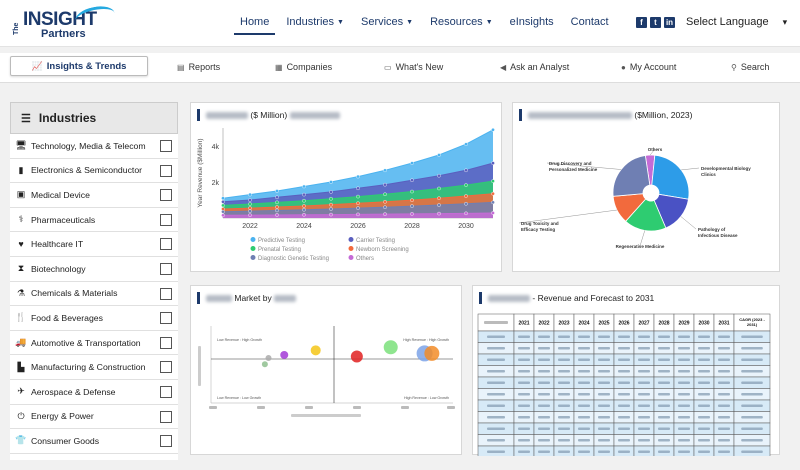  Describe the element at coordinates (648, 67) in the screenshot. I see `tab-my-account: ● My Account` at that location.